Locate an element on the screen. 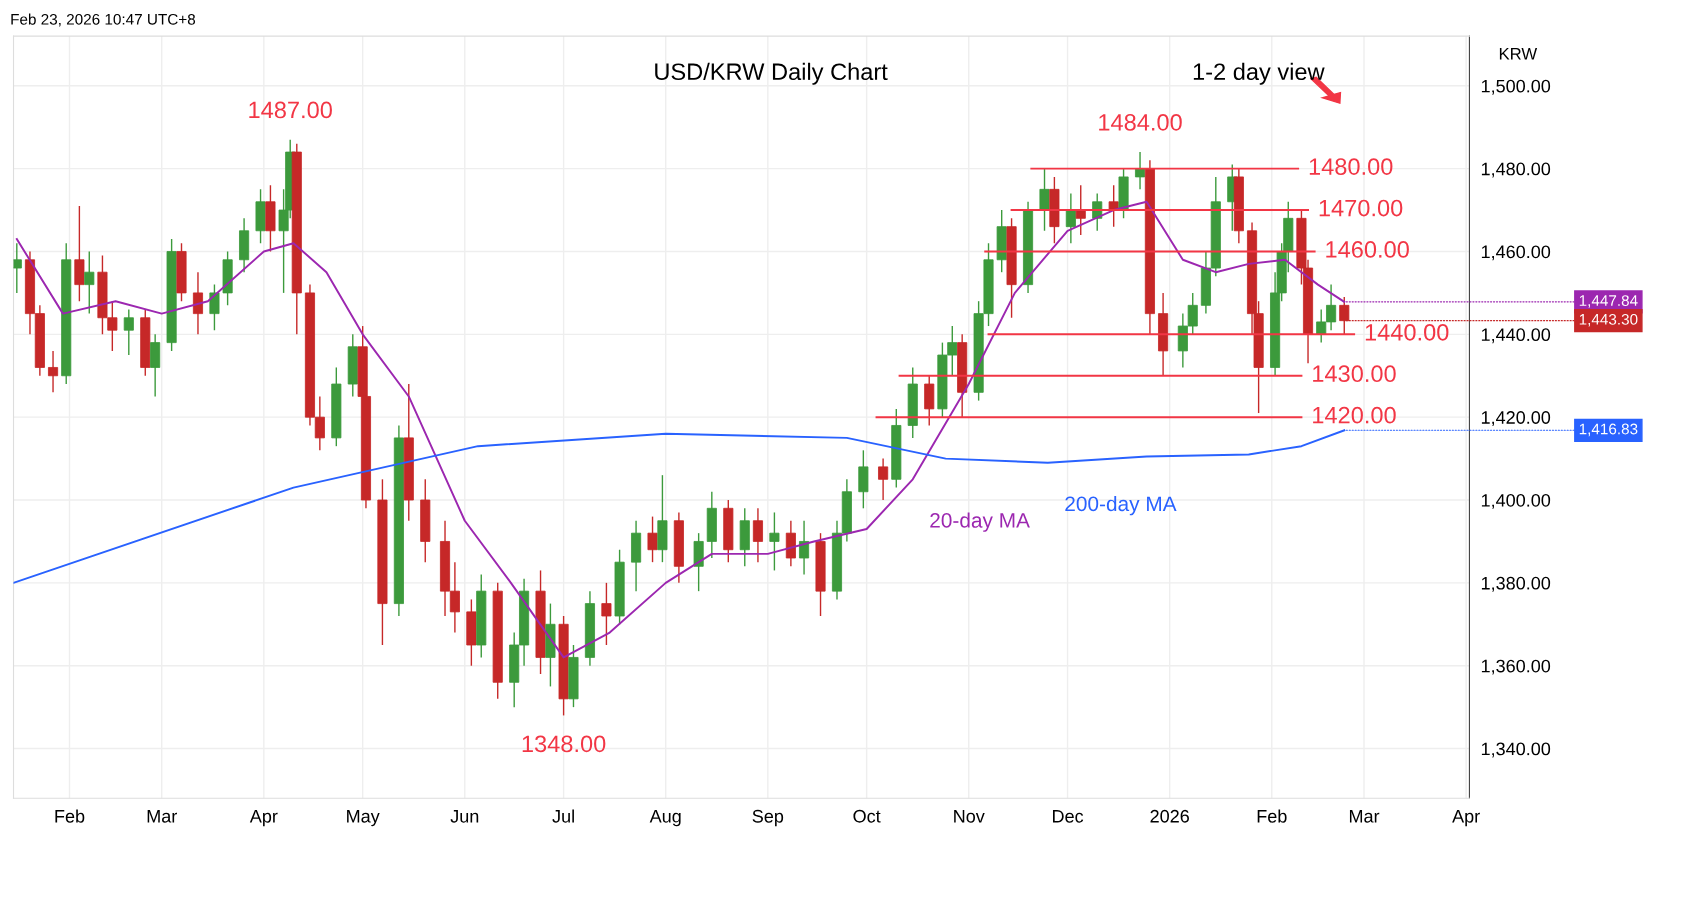  y-tick-label: 1,460.00 is located at coordinates (1516, 253).